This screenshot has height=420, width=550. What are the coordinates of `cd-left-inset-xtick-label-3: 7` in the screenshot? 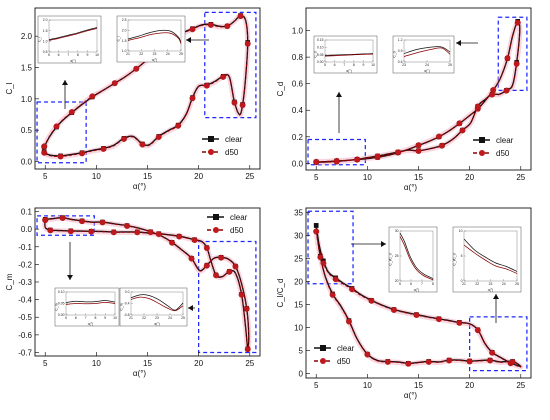 It's located at (344, 65).